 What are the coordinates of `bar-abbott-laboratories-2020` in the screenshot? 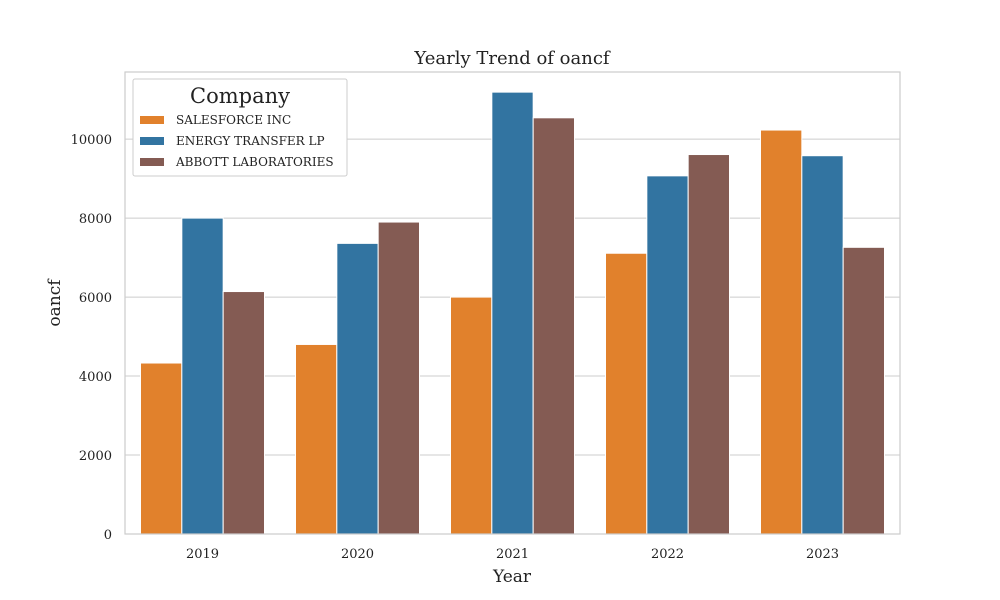 It's located at (398, 378).